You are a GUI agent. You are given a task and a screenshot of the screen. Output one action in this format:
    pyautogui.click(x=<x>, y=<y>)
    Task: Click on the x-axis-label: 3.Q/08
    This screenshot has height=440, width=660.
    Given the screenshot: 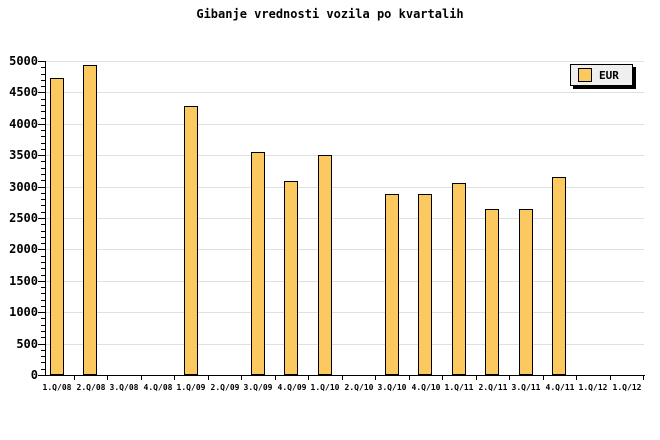 What is the action you would take?
    pyautogui.click(x=124, y=387)
    